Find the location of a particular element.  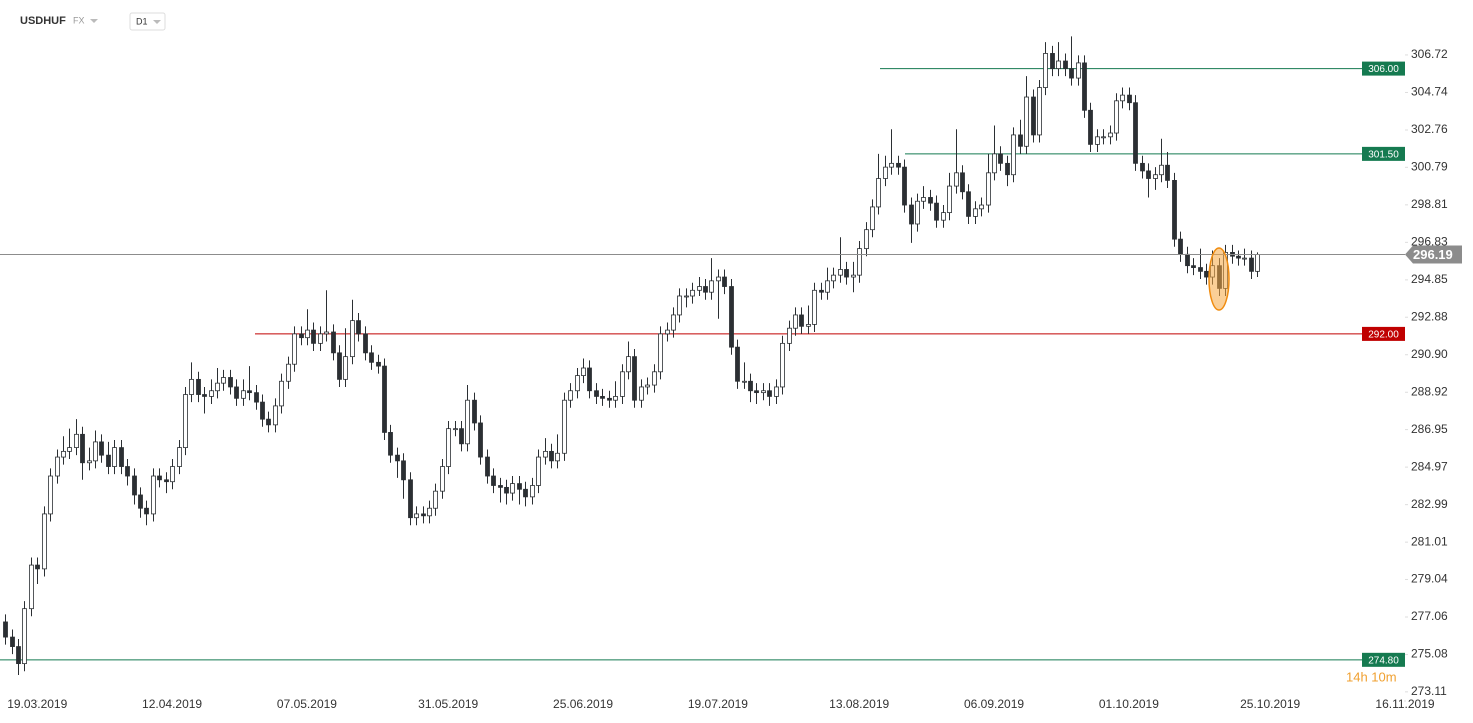

timeframe-dropdown-arrow is located at coordinates (157, 22).